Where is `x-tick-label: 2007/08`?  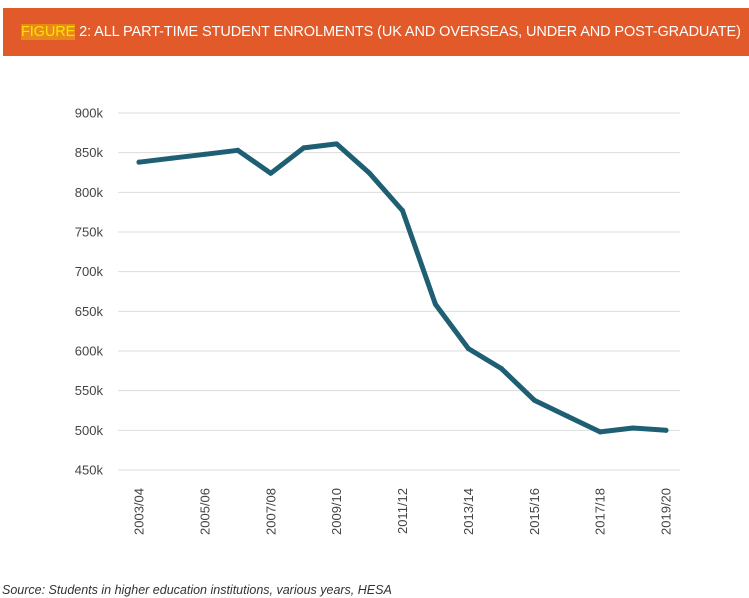 x-tick-label: 2007/08 is located at coordinates (270, 511).